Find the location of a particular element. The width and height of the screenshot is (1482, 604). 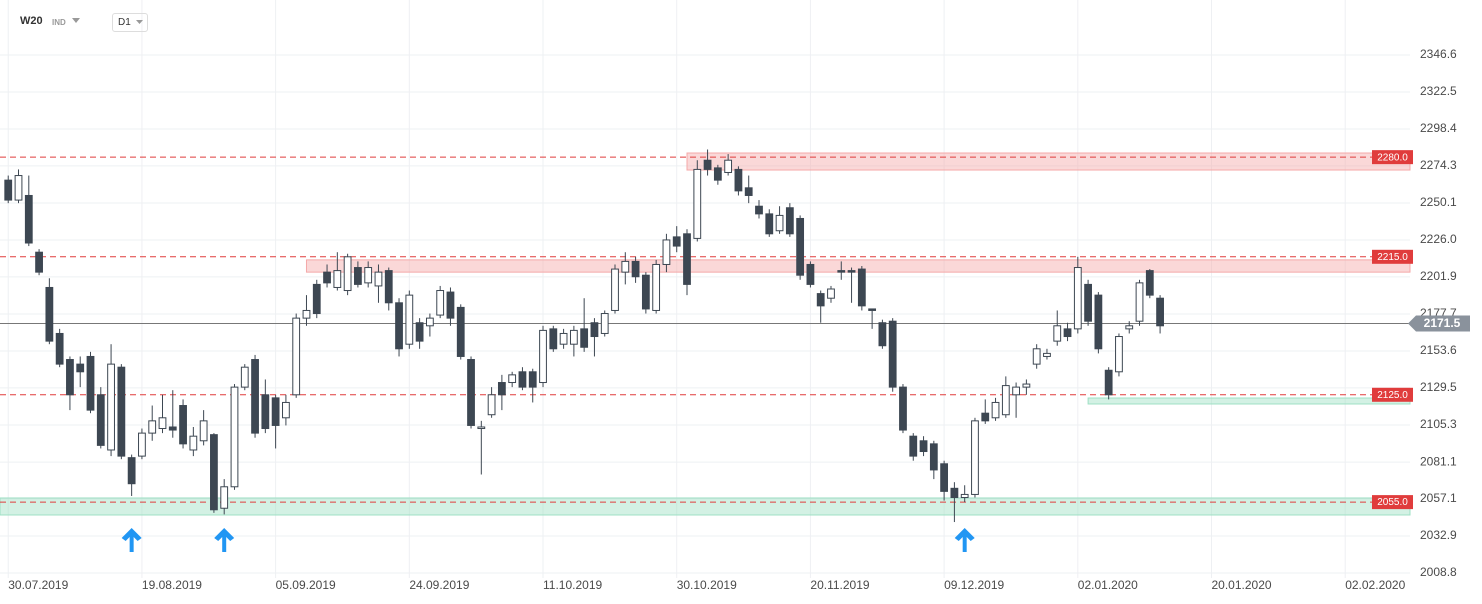

x-tick-label: 19.08.2019 is located at coordinates (172, 585).